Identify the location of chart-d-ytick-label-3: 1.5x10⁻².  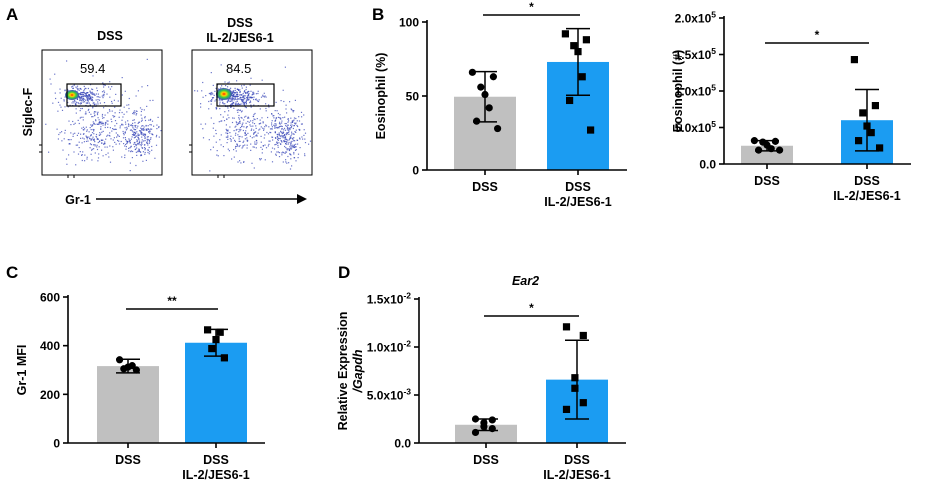
(389, 299).